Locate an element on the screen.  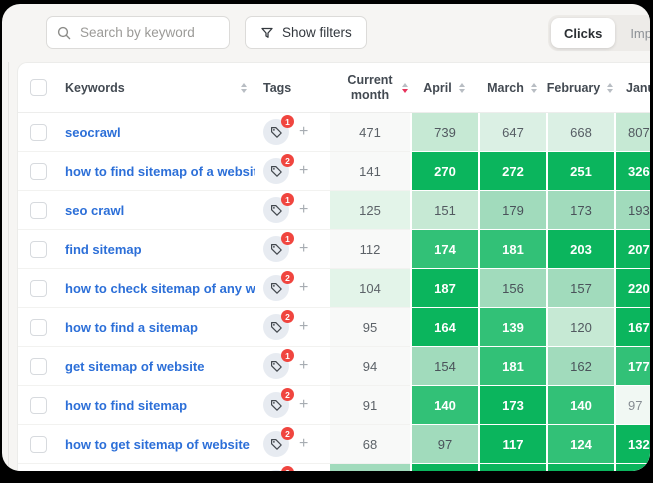
current-month-cell is located at coordinates (370, 467).